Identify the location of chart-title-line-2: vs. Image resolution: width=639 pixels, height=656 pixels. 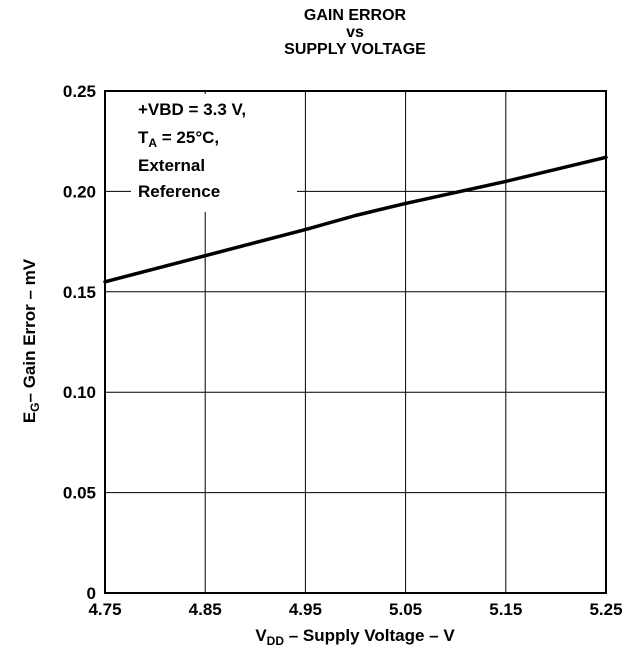
(355, 32).